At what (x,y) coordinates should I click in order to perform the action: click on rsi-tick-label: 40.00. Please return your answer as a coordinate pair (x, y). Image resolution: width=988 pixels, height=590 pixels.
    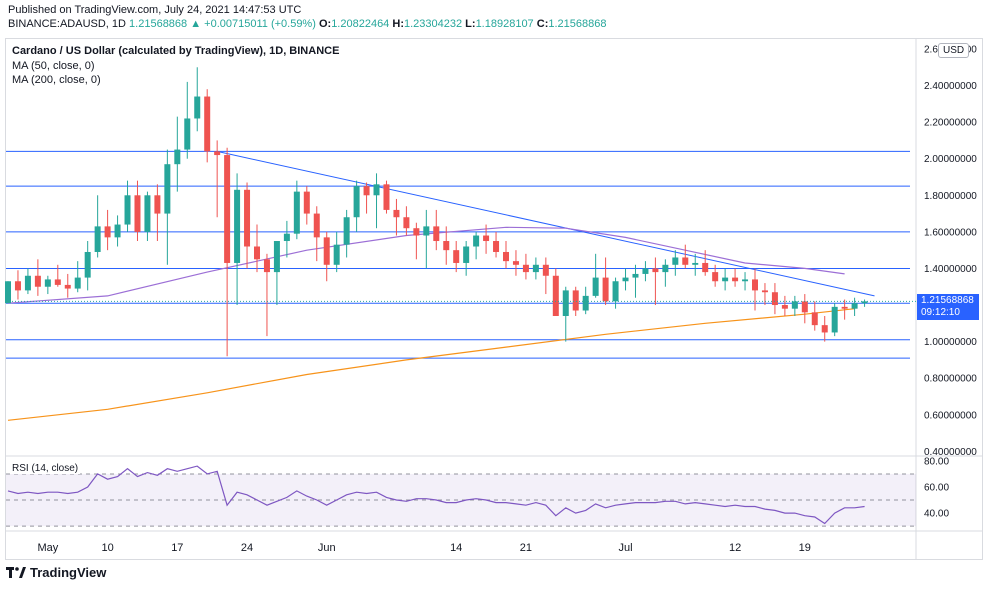
    Looking at the image, I should click on (936, 514).